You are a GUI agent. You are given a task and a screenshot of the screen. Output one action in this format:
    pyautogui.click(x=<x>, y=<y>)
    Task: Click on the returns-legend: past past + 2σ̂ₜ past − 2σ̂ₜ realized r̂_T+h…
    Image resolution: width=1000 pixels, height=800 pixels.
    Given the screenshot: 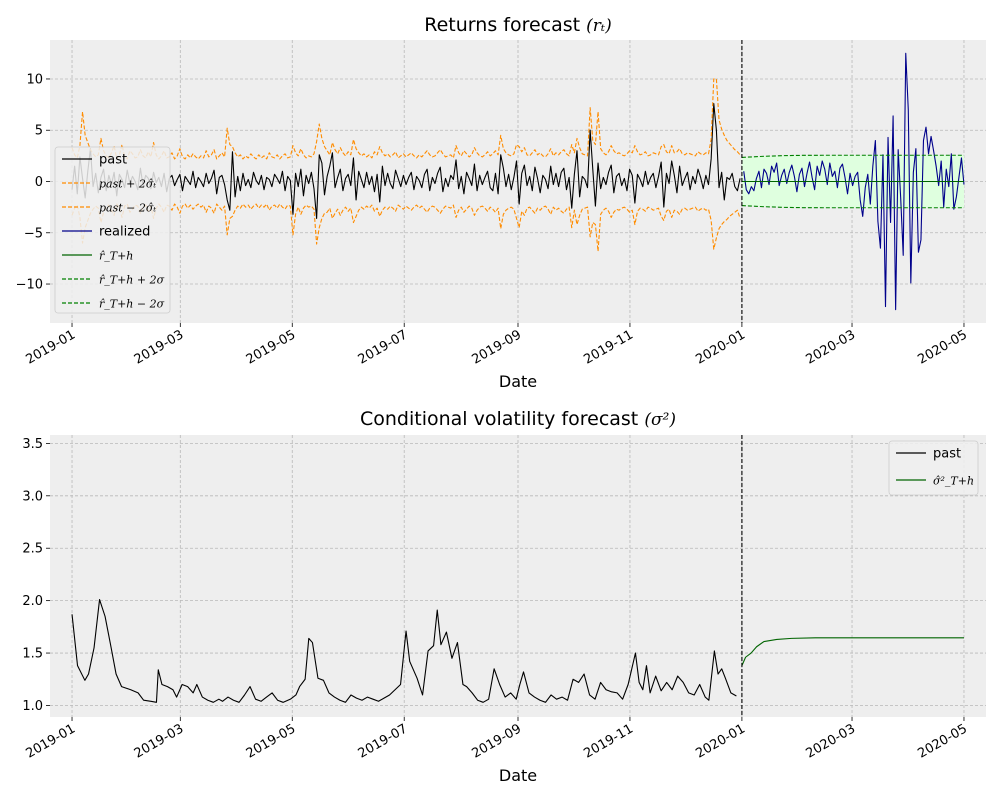 What is the action you would take?
    pyautogui.click(x=112, y=230)
    